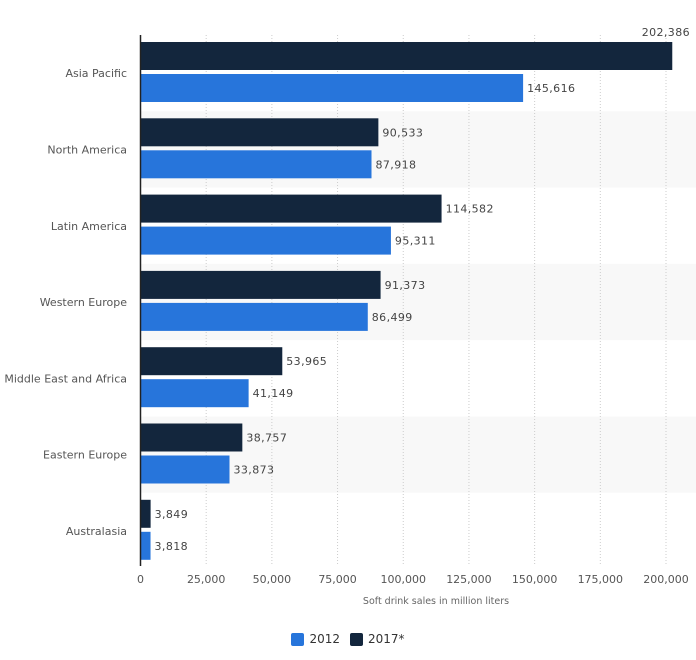 The width and height of the screenshot is (696, 660). What do you see at coordinates (348, 639) in the screenshot?
I see `legend: 2012 2017*` at bounding box center [348, 639].